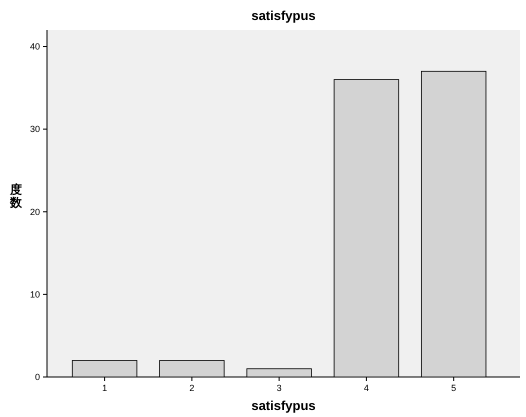  I want to click on x-tick-label: 1, so click(105, 388).